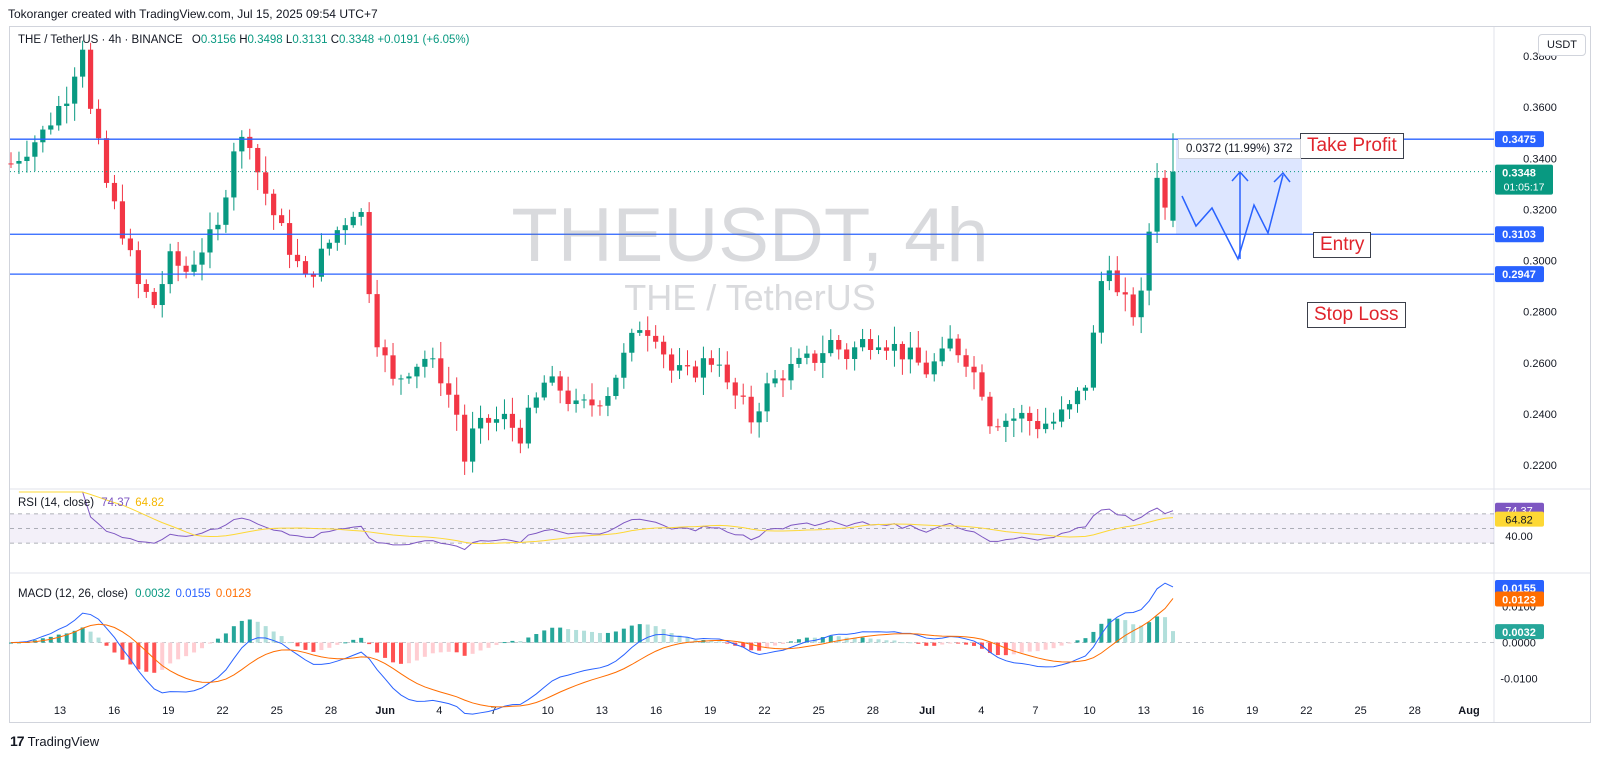 The width and height of the screenshot is (1600, 772). I want to click on price-range-measure: 0.0372 (11.99%) 372, so click(1239, 149).